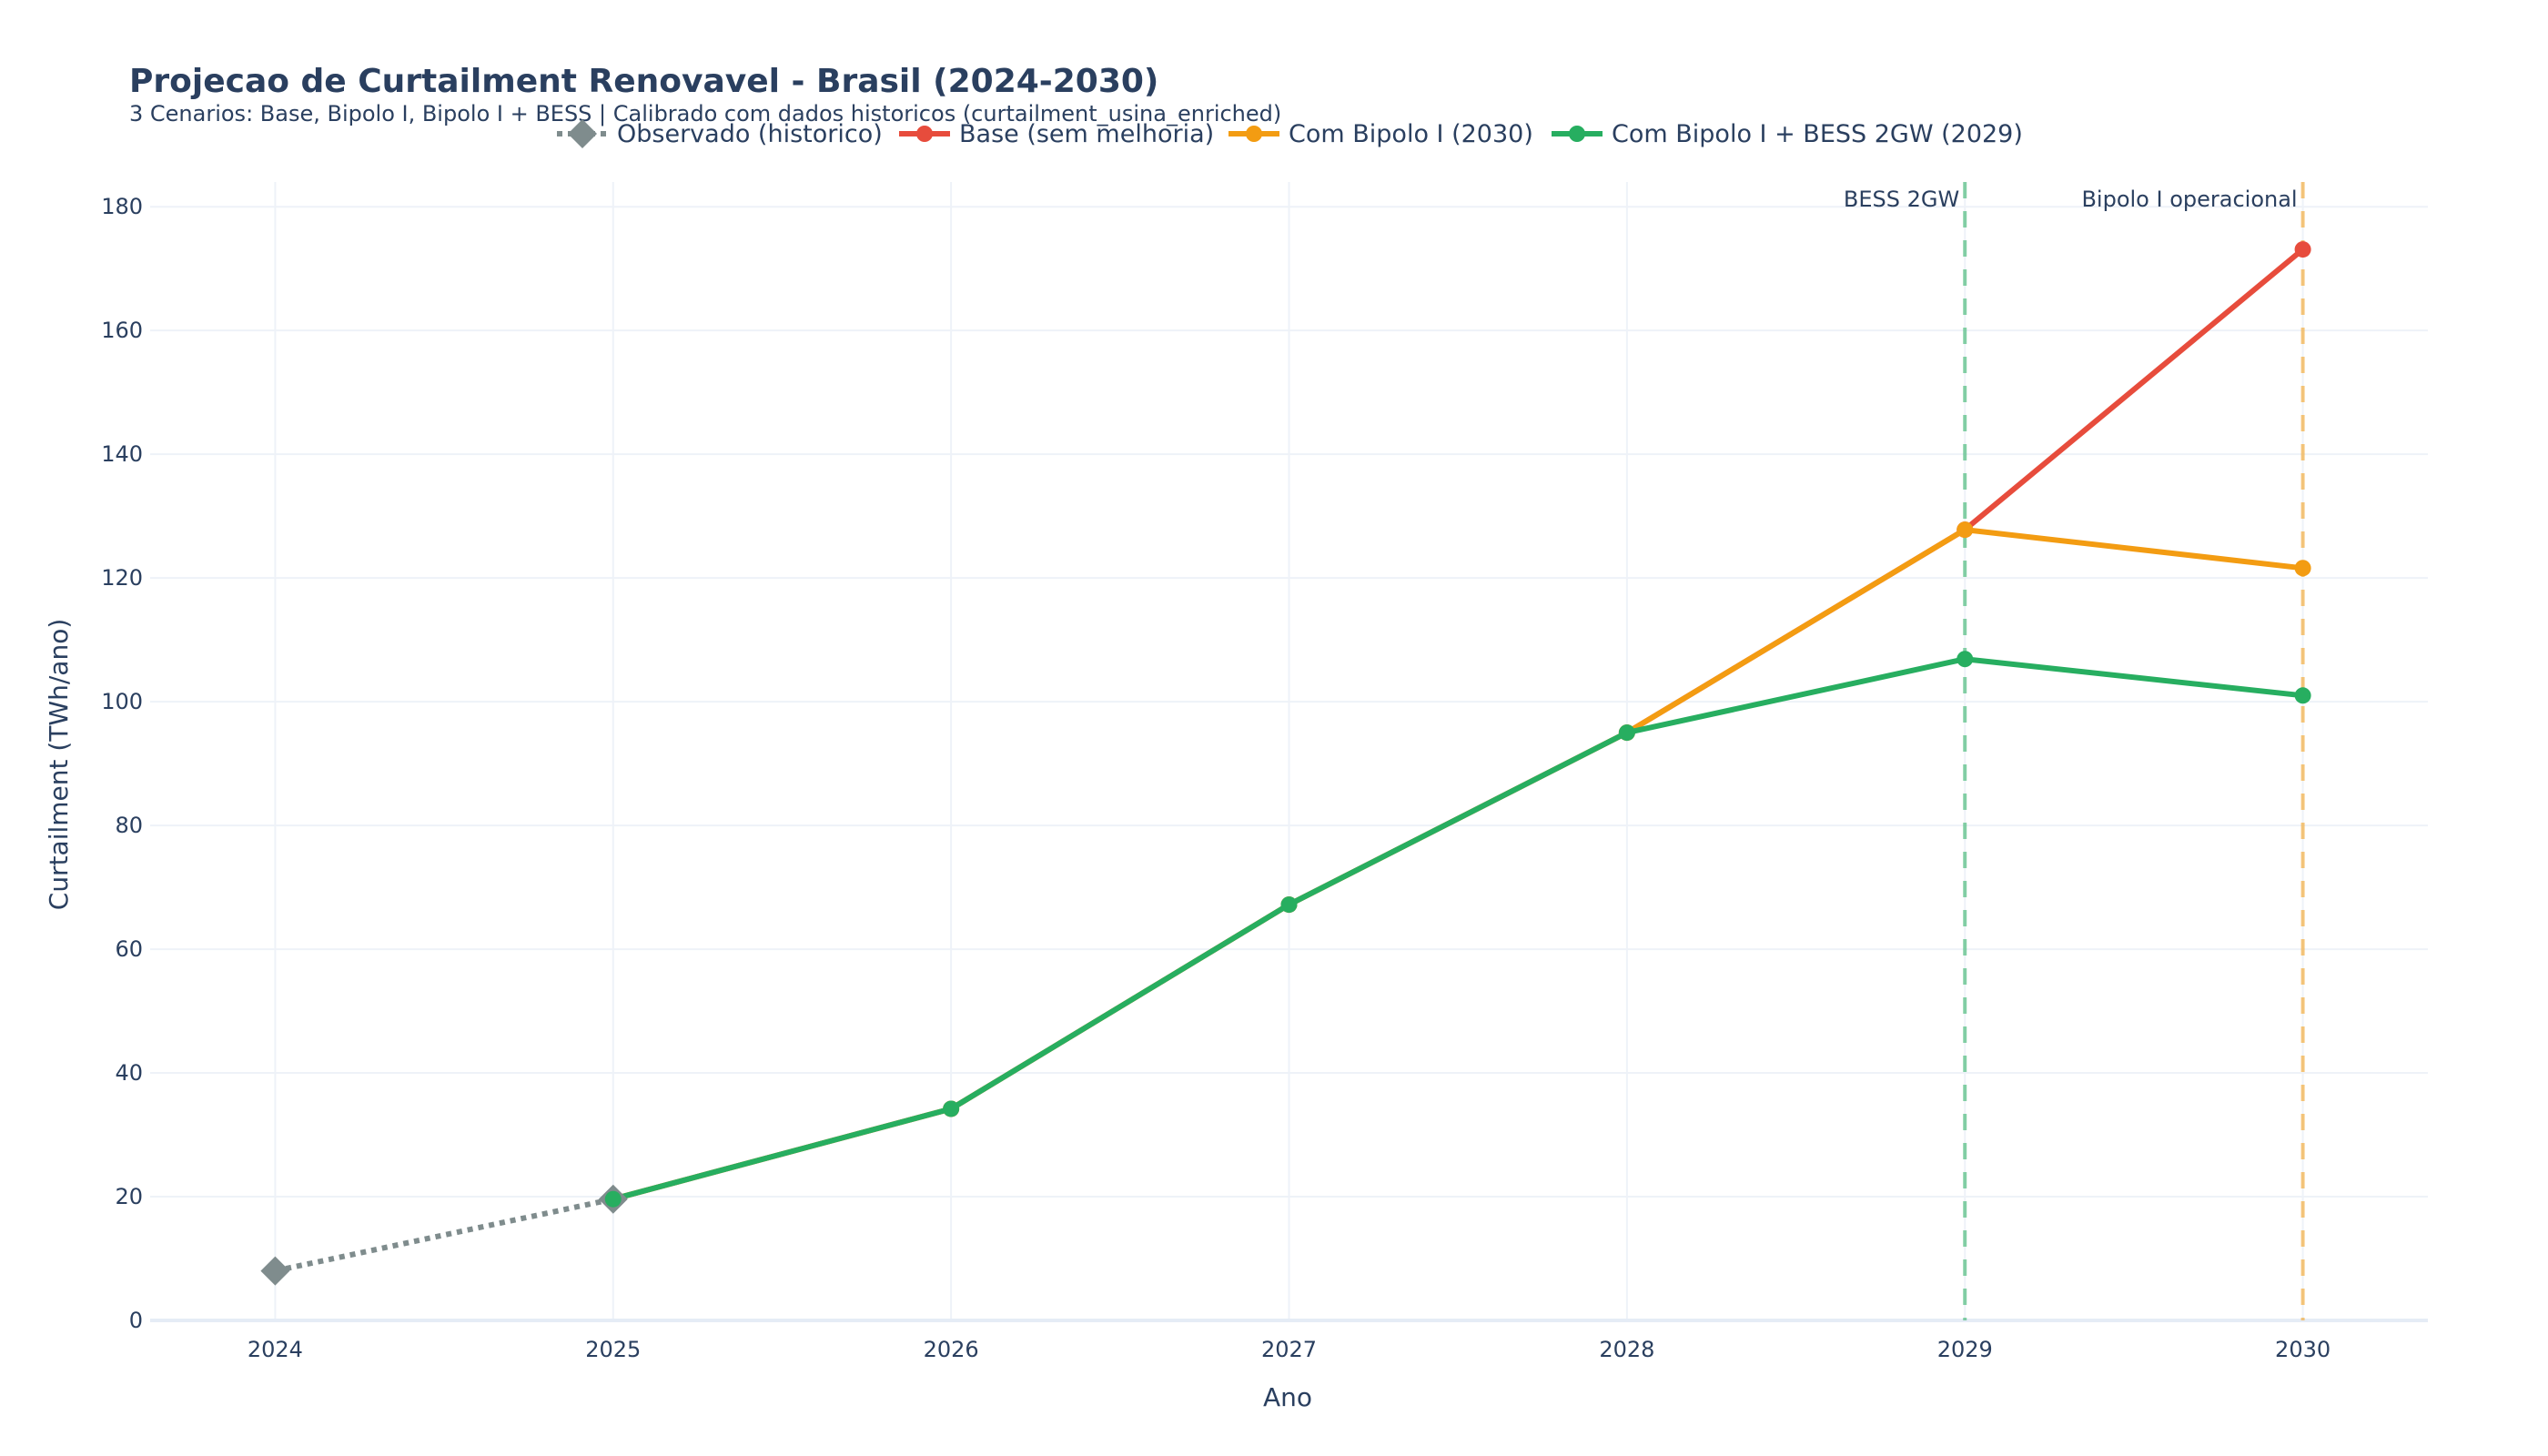  I want to click on legend-label: Com Bipolo I (2030), so click(1411, 134).